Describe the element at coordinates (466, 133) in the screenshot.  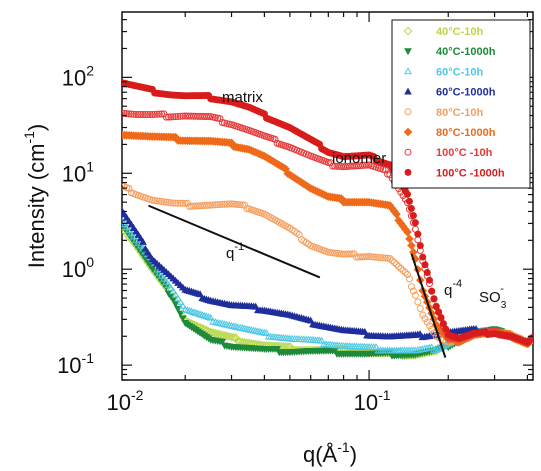
I see `legend-entry: 80°C-1000h` at that location.